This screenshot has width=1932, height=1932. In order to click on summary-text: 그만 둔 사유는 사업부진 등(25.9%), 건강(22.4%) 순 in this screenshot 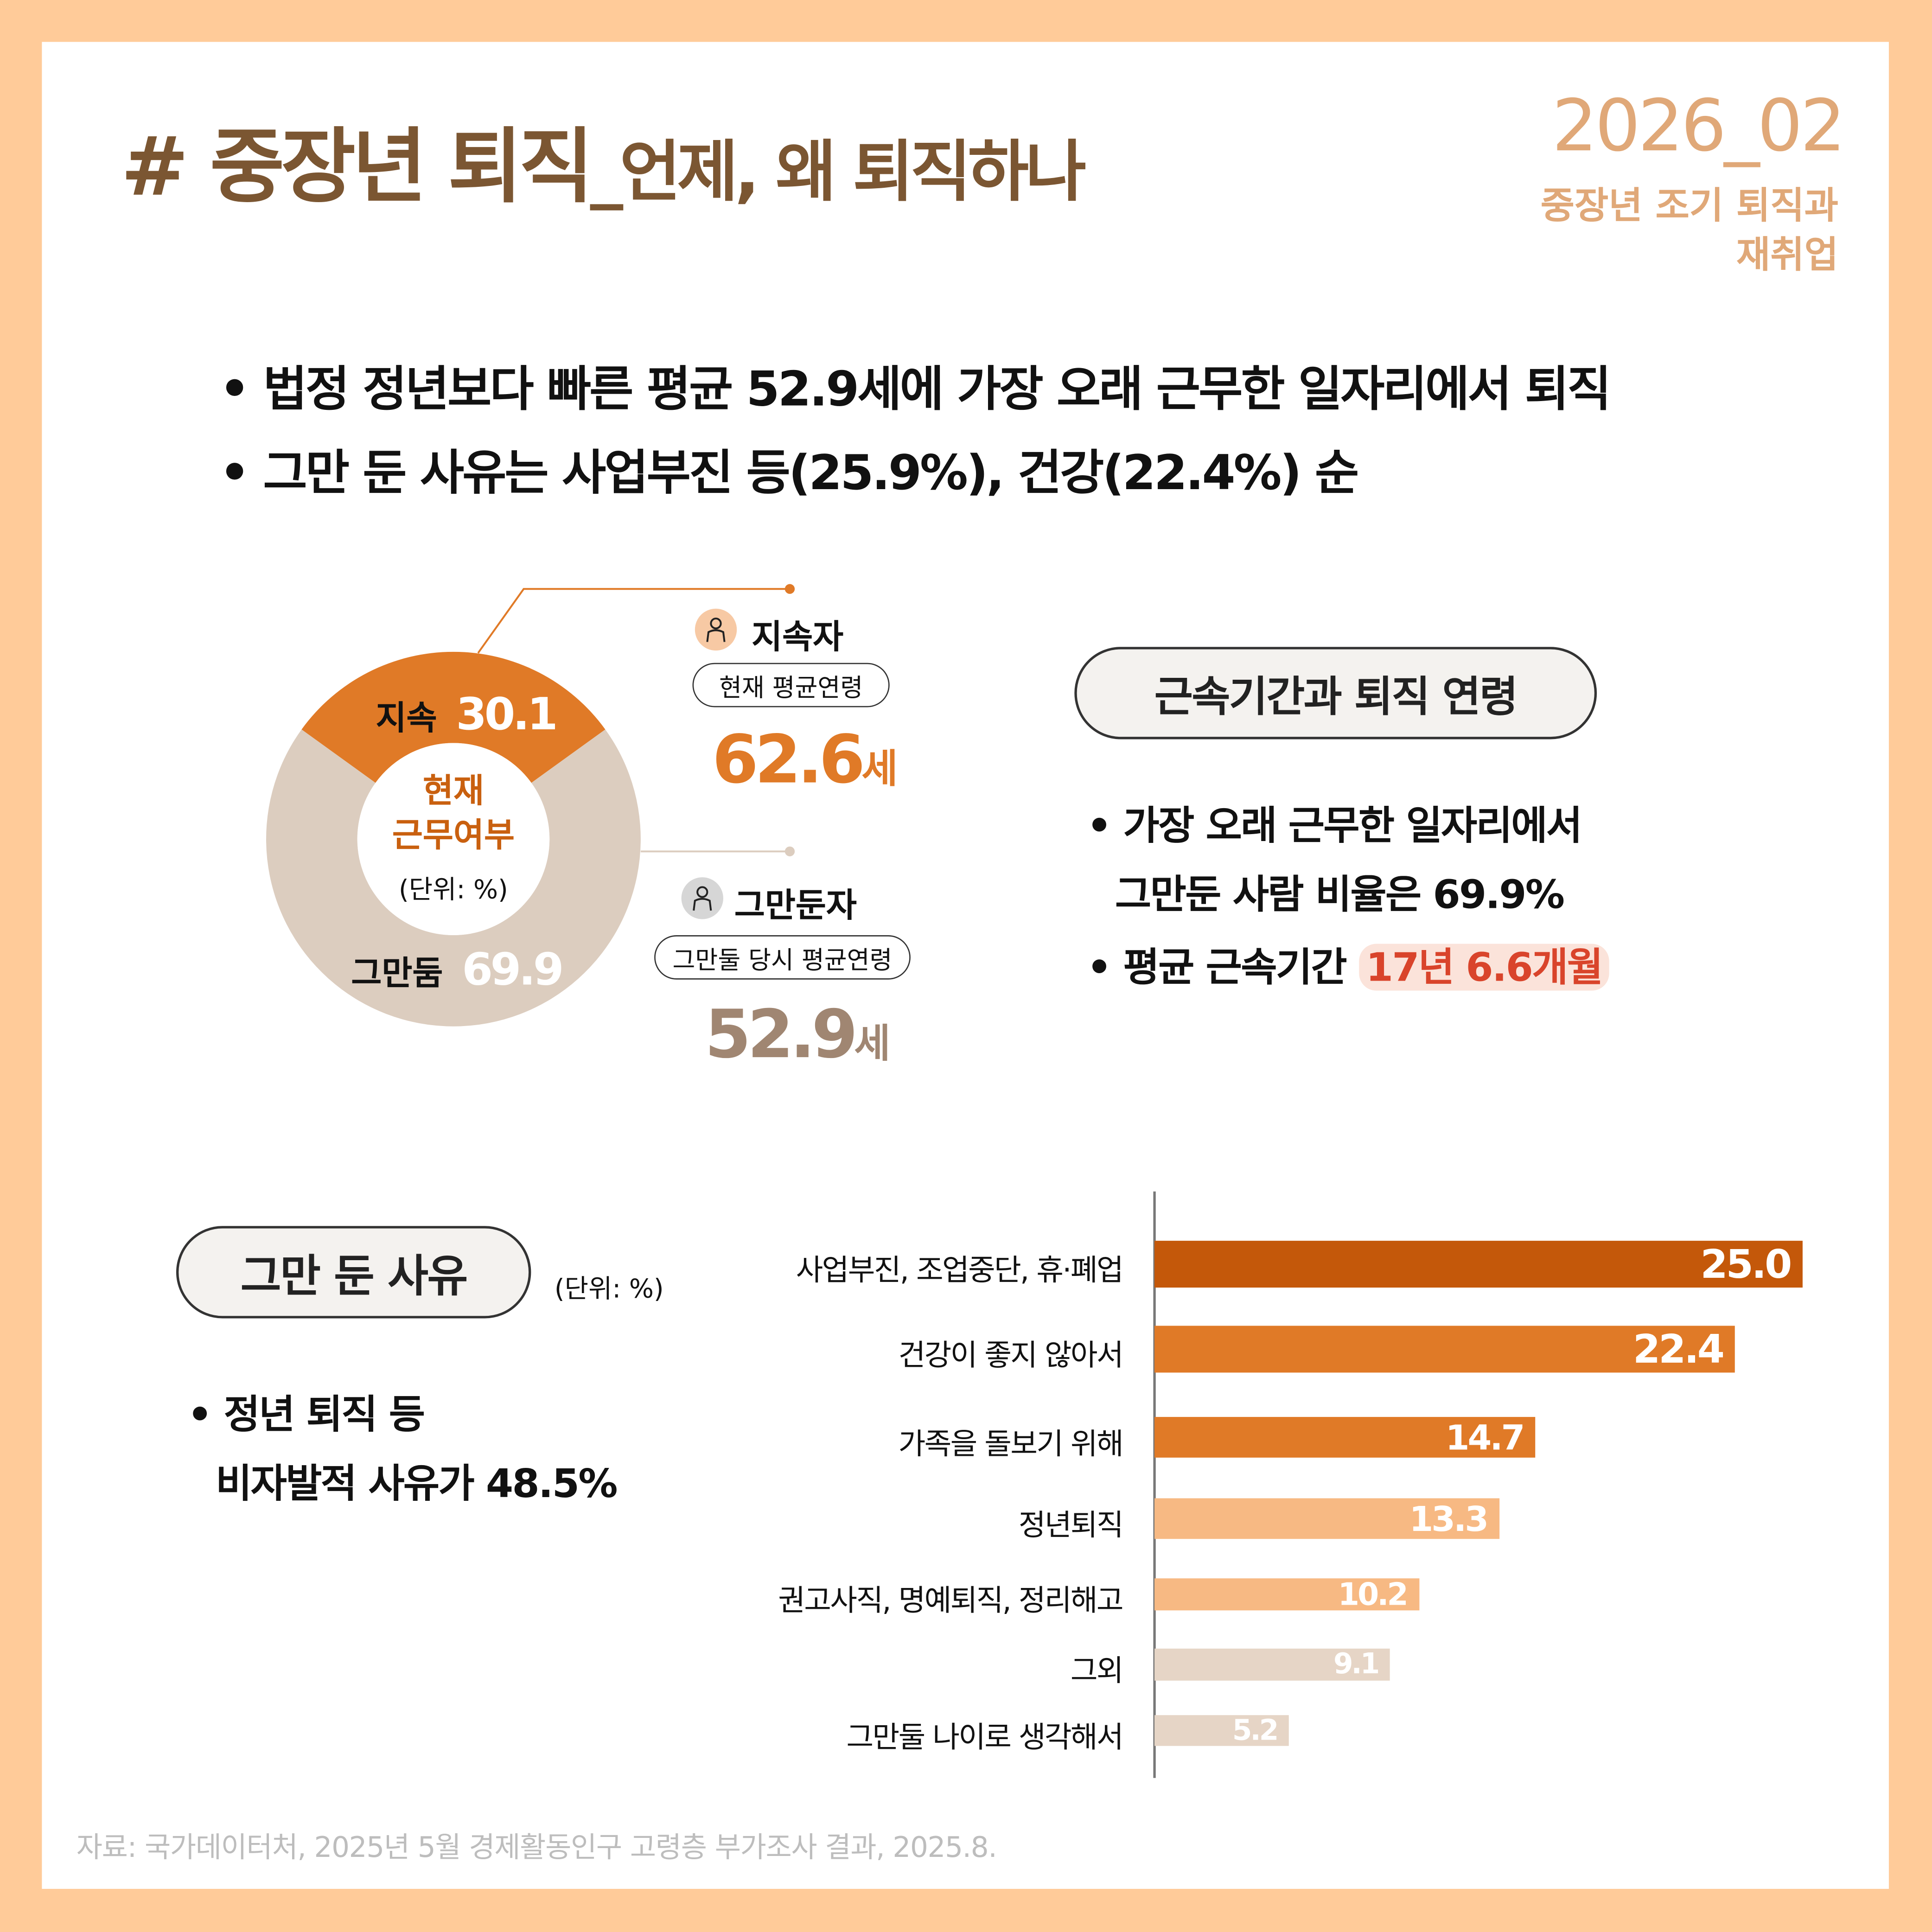, I will do `click(811, 474)`.